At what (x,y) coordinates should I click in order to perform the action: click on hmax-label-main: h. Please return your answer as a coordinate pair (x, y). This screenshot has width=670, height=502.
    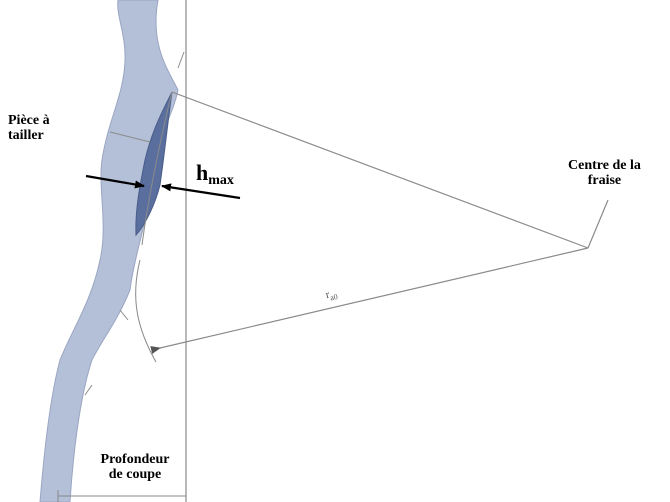
    Looking at the image, I should click on (202, 172).